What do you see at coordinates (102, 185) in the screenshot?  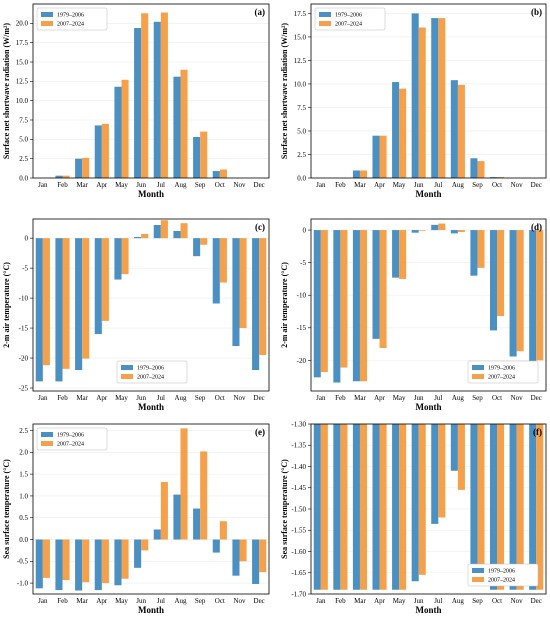 I see `x-tick-label: Apr` at bounding box center [102, 185].